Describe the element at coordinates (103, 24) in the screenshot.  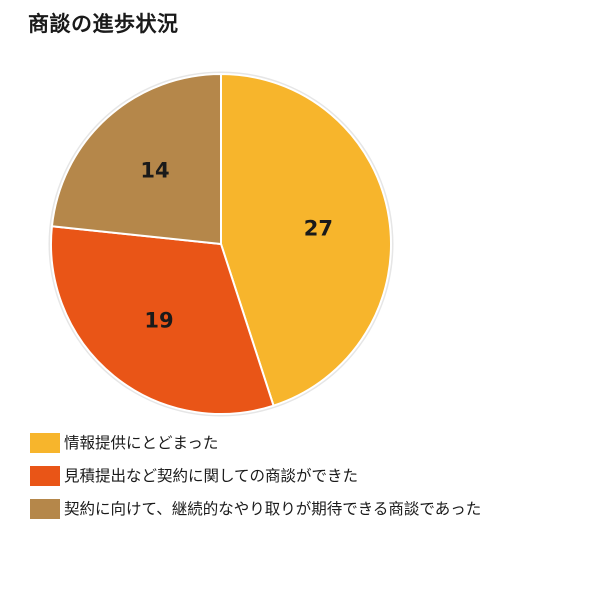
I see `chart-title: 商談の進歩状況` at that location.